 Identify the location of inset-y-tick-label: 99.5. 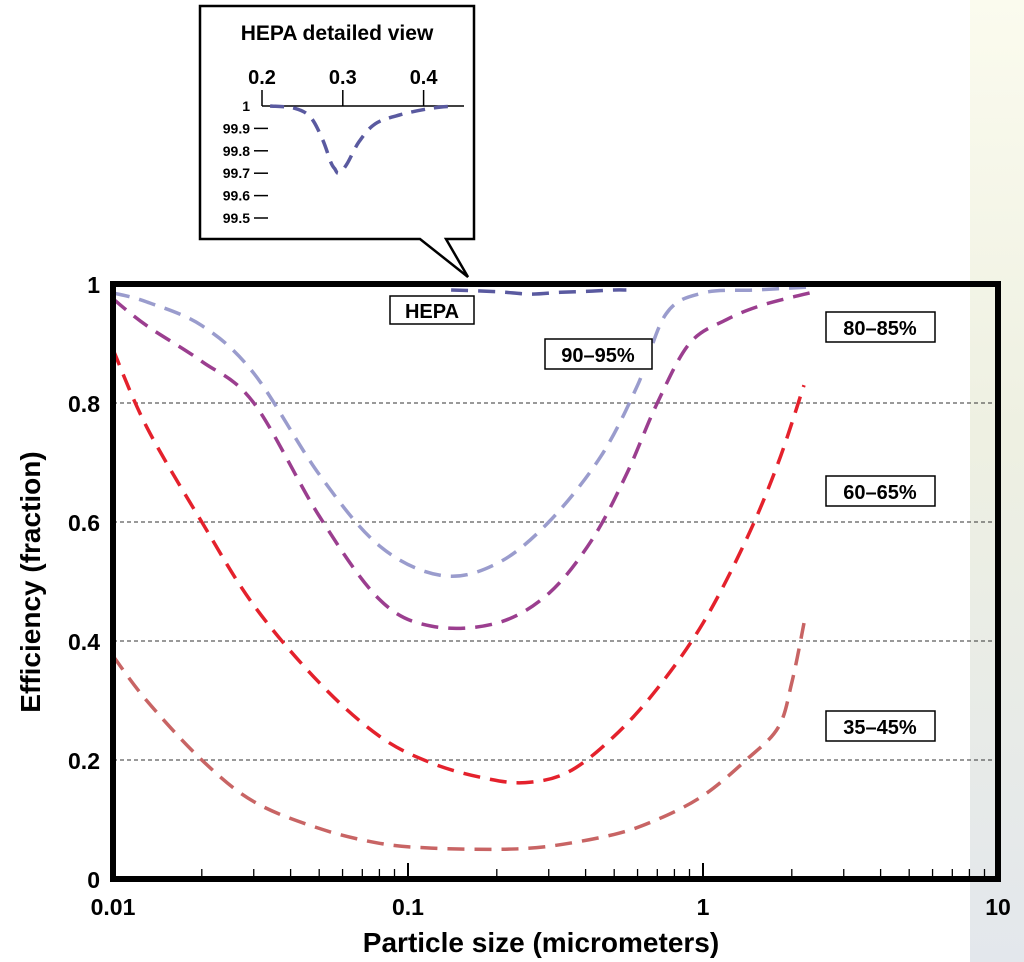
(236, 218).